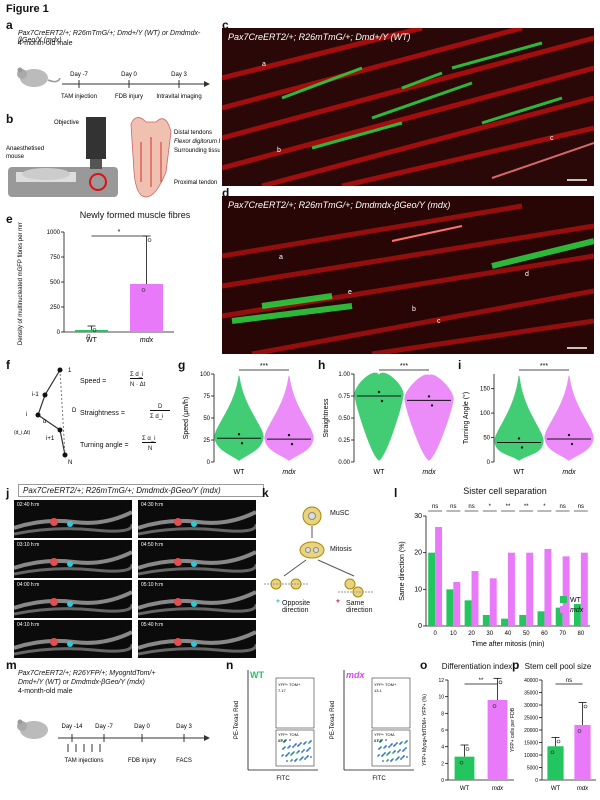 The image size is (600, 800). I want to click on y-tick-label: 2, so click(442, 764).